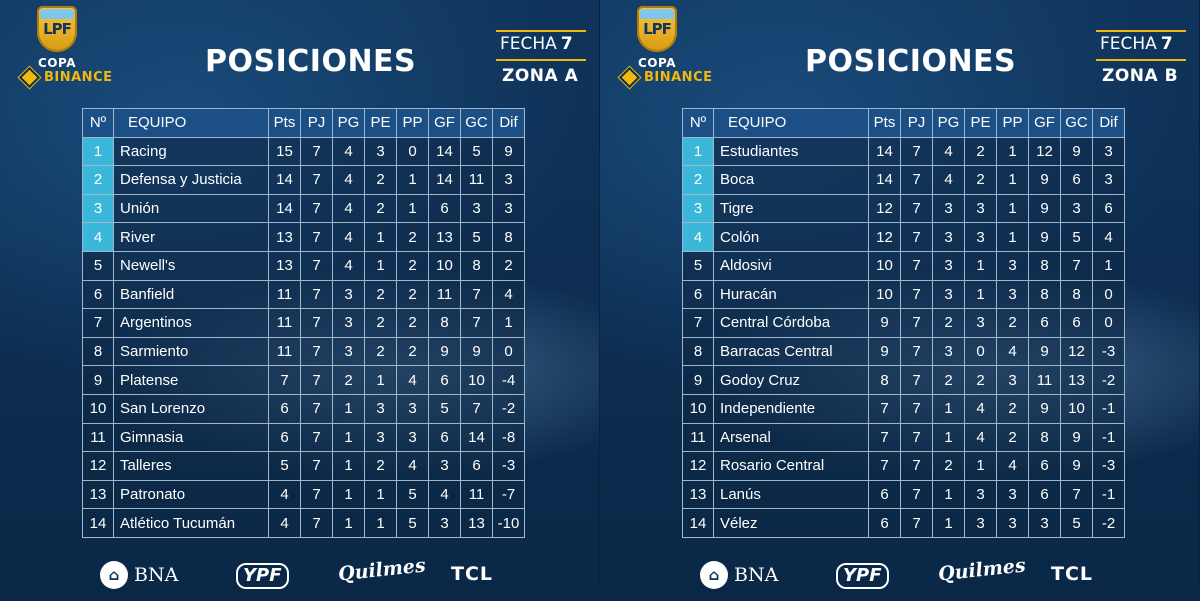  I want to click on fecha-word: FECHA, so click(528, 44).